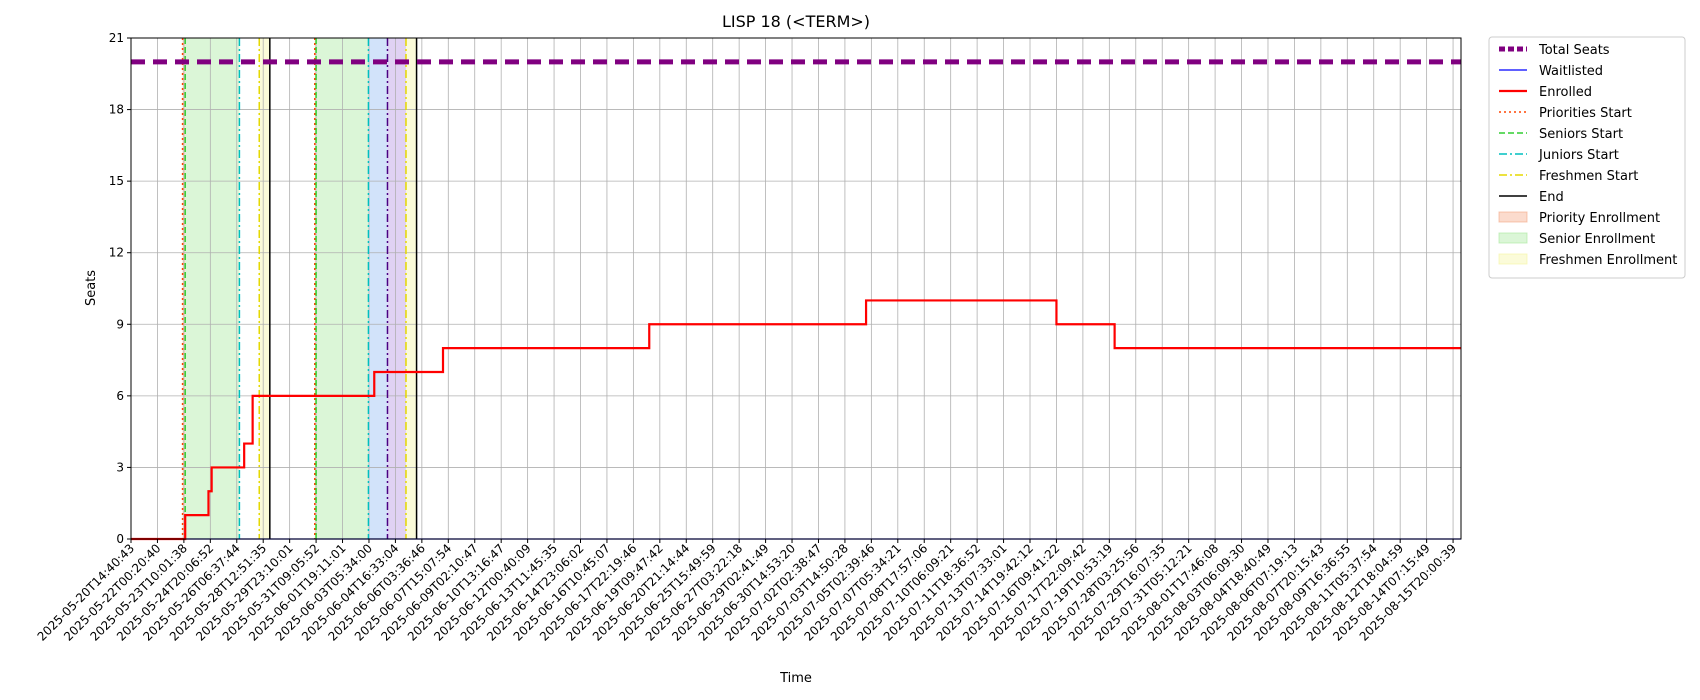 The height and width of the screenshot is (700, 1700). What do you see at coordinates (120, 324) in the screenshot?
I see `y-tick-label: 9` at bounding box center [120, 324].